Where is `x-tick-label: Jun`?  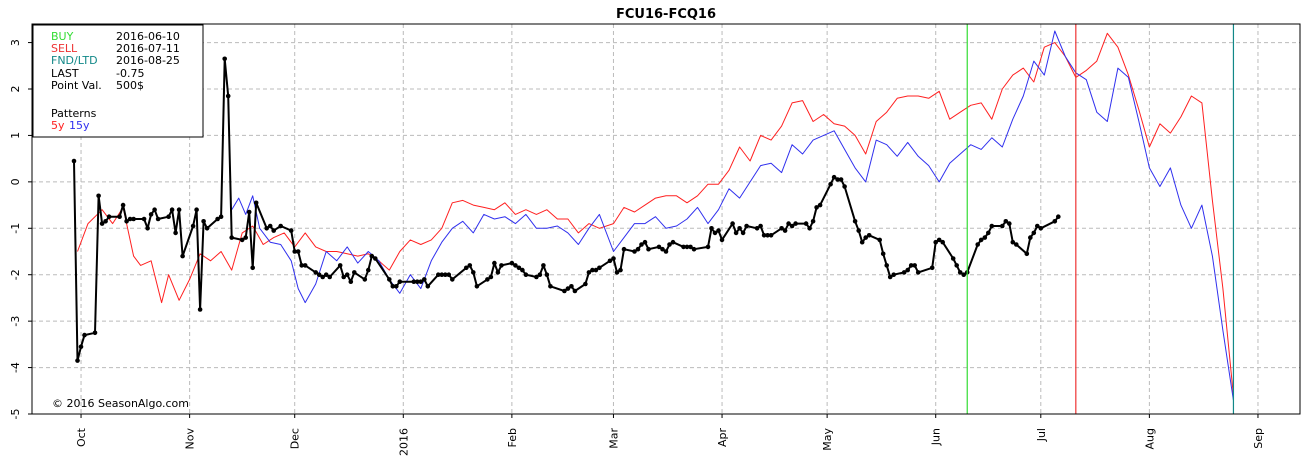 x-tick-label: Jun is located at coordinates (936, 437).